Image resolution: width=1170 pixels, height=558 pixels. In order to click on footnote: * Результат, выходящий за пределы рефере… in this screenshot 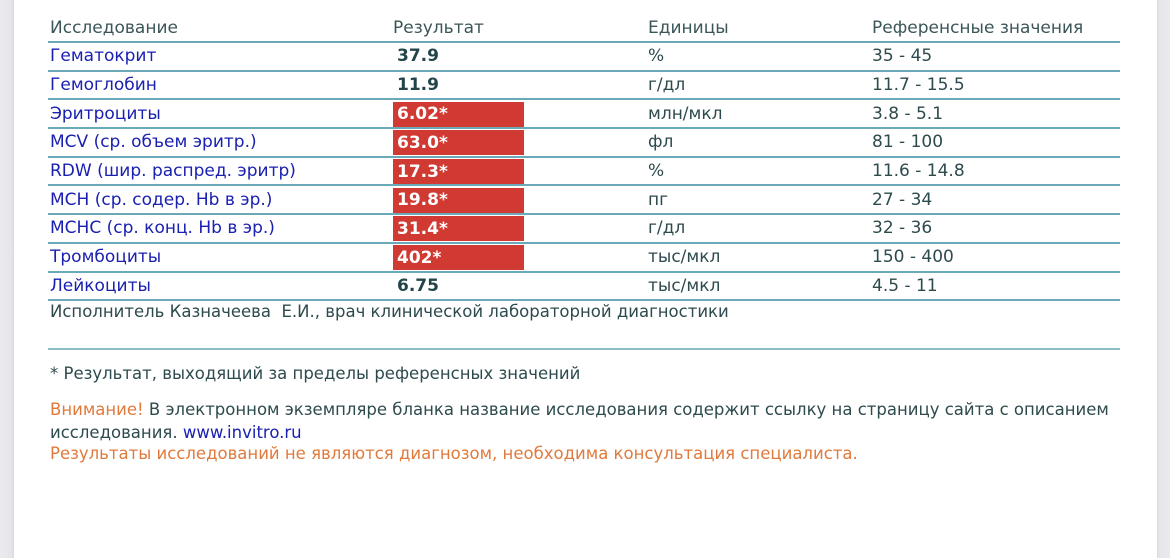, I will do `click(315, 373)`.